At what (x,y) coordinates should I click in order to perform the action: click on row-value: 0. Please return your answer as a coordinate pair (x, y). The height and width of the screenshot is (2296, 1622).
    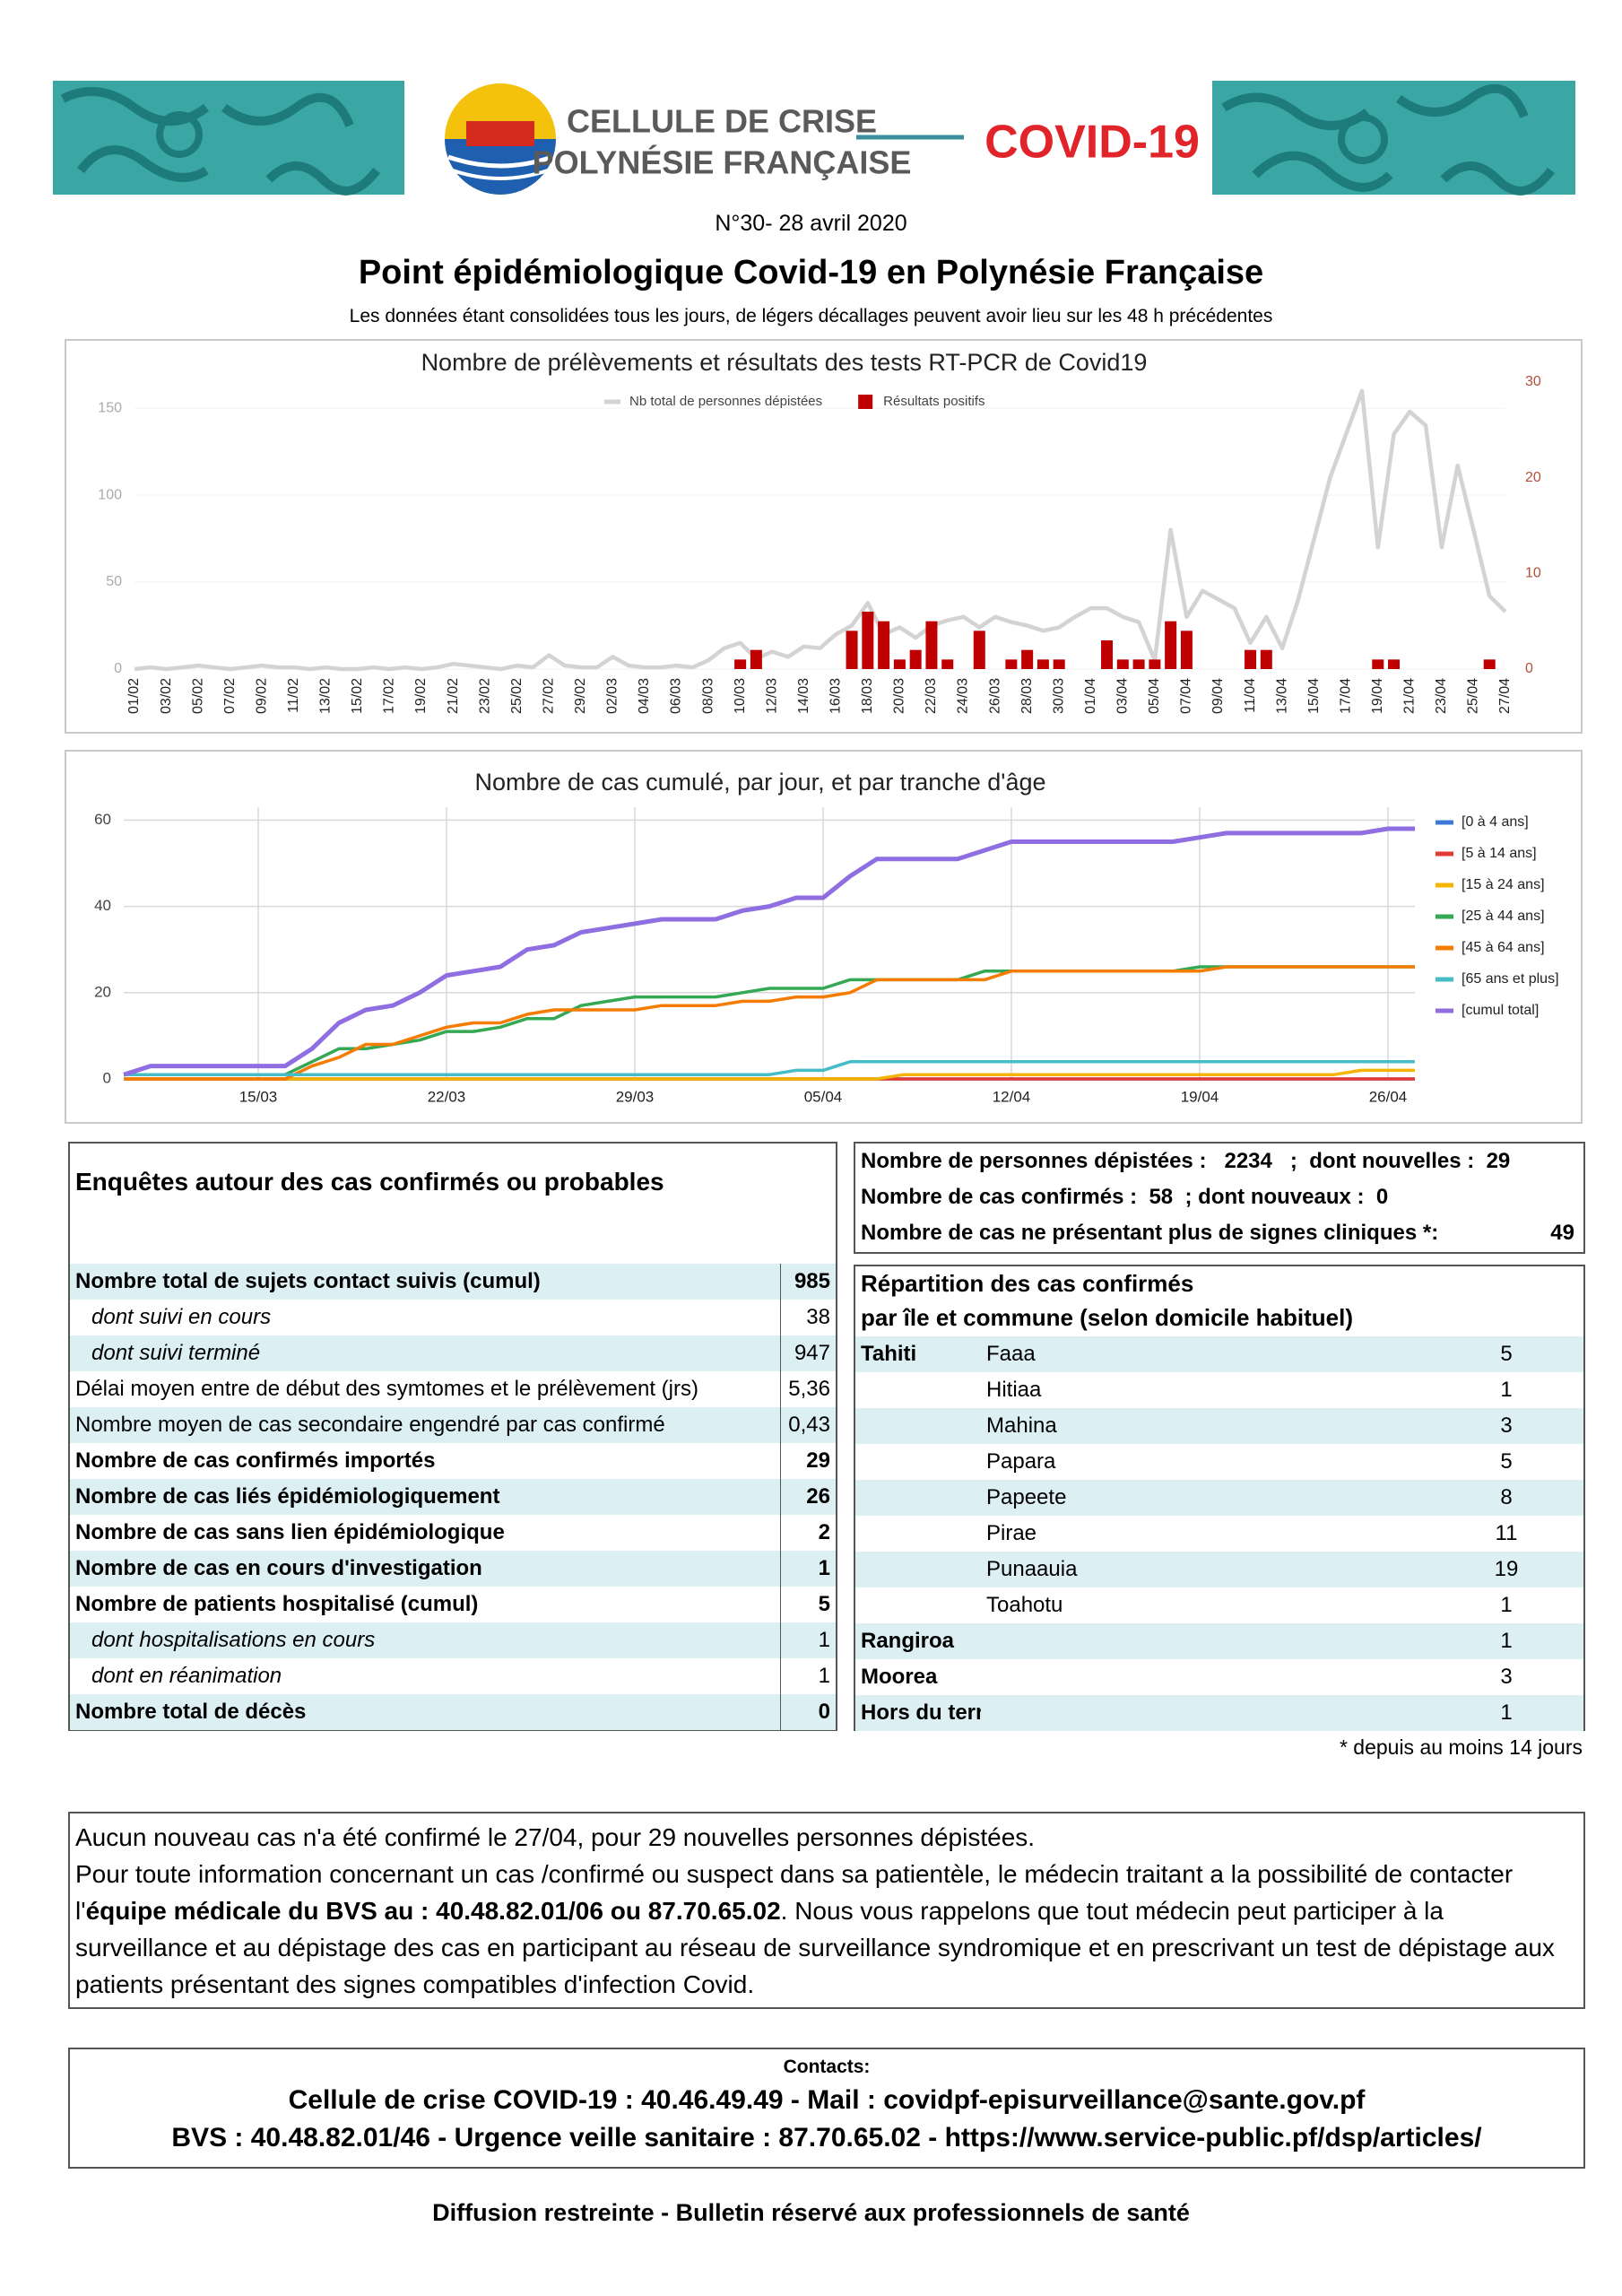
    Looking at the image, I should click on (807, 1712).